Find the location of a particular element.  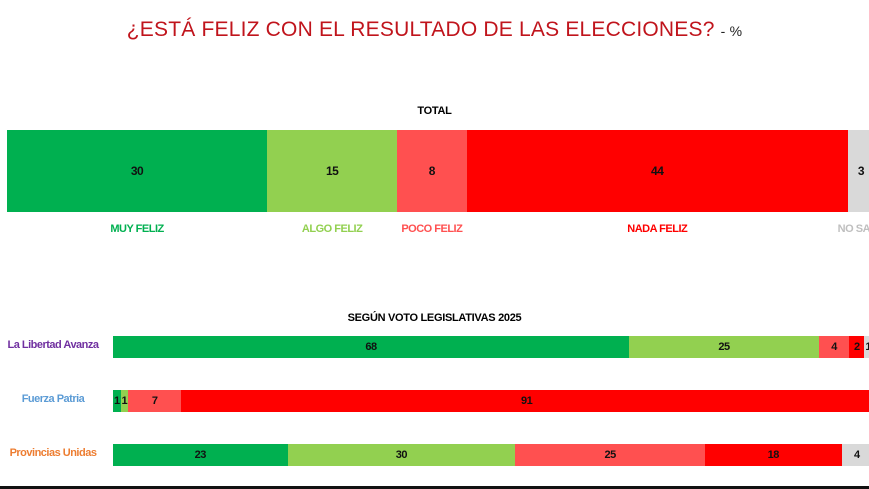

bar-segment-no-sabe: 4 is located at coordinates (855, 455).